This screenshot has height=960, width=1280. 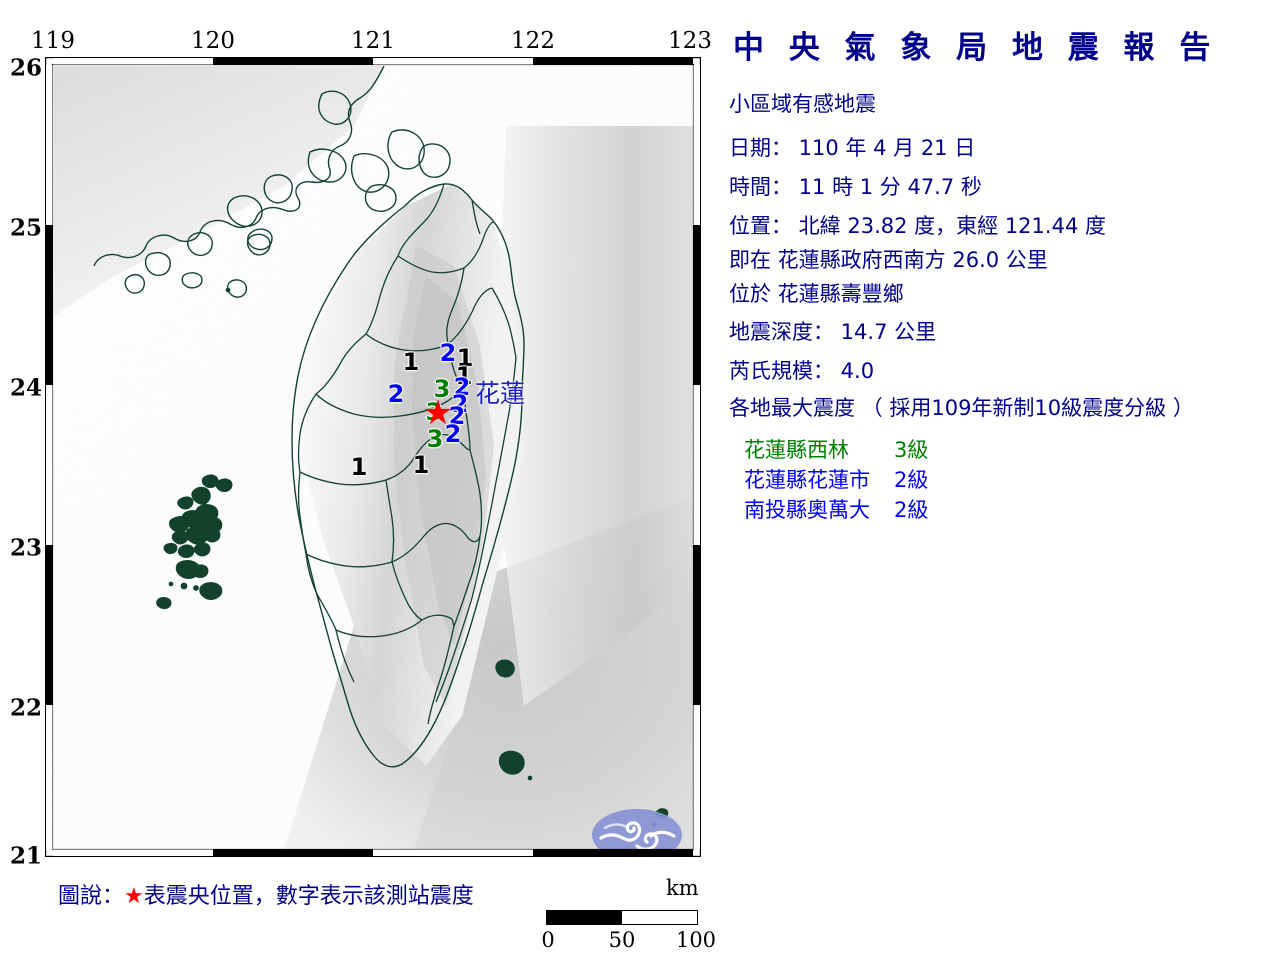 What do you see at coordinates (911, 450) in the screenshot?
I see `intensity-level: 3級` at bounding box center [911, 450].